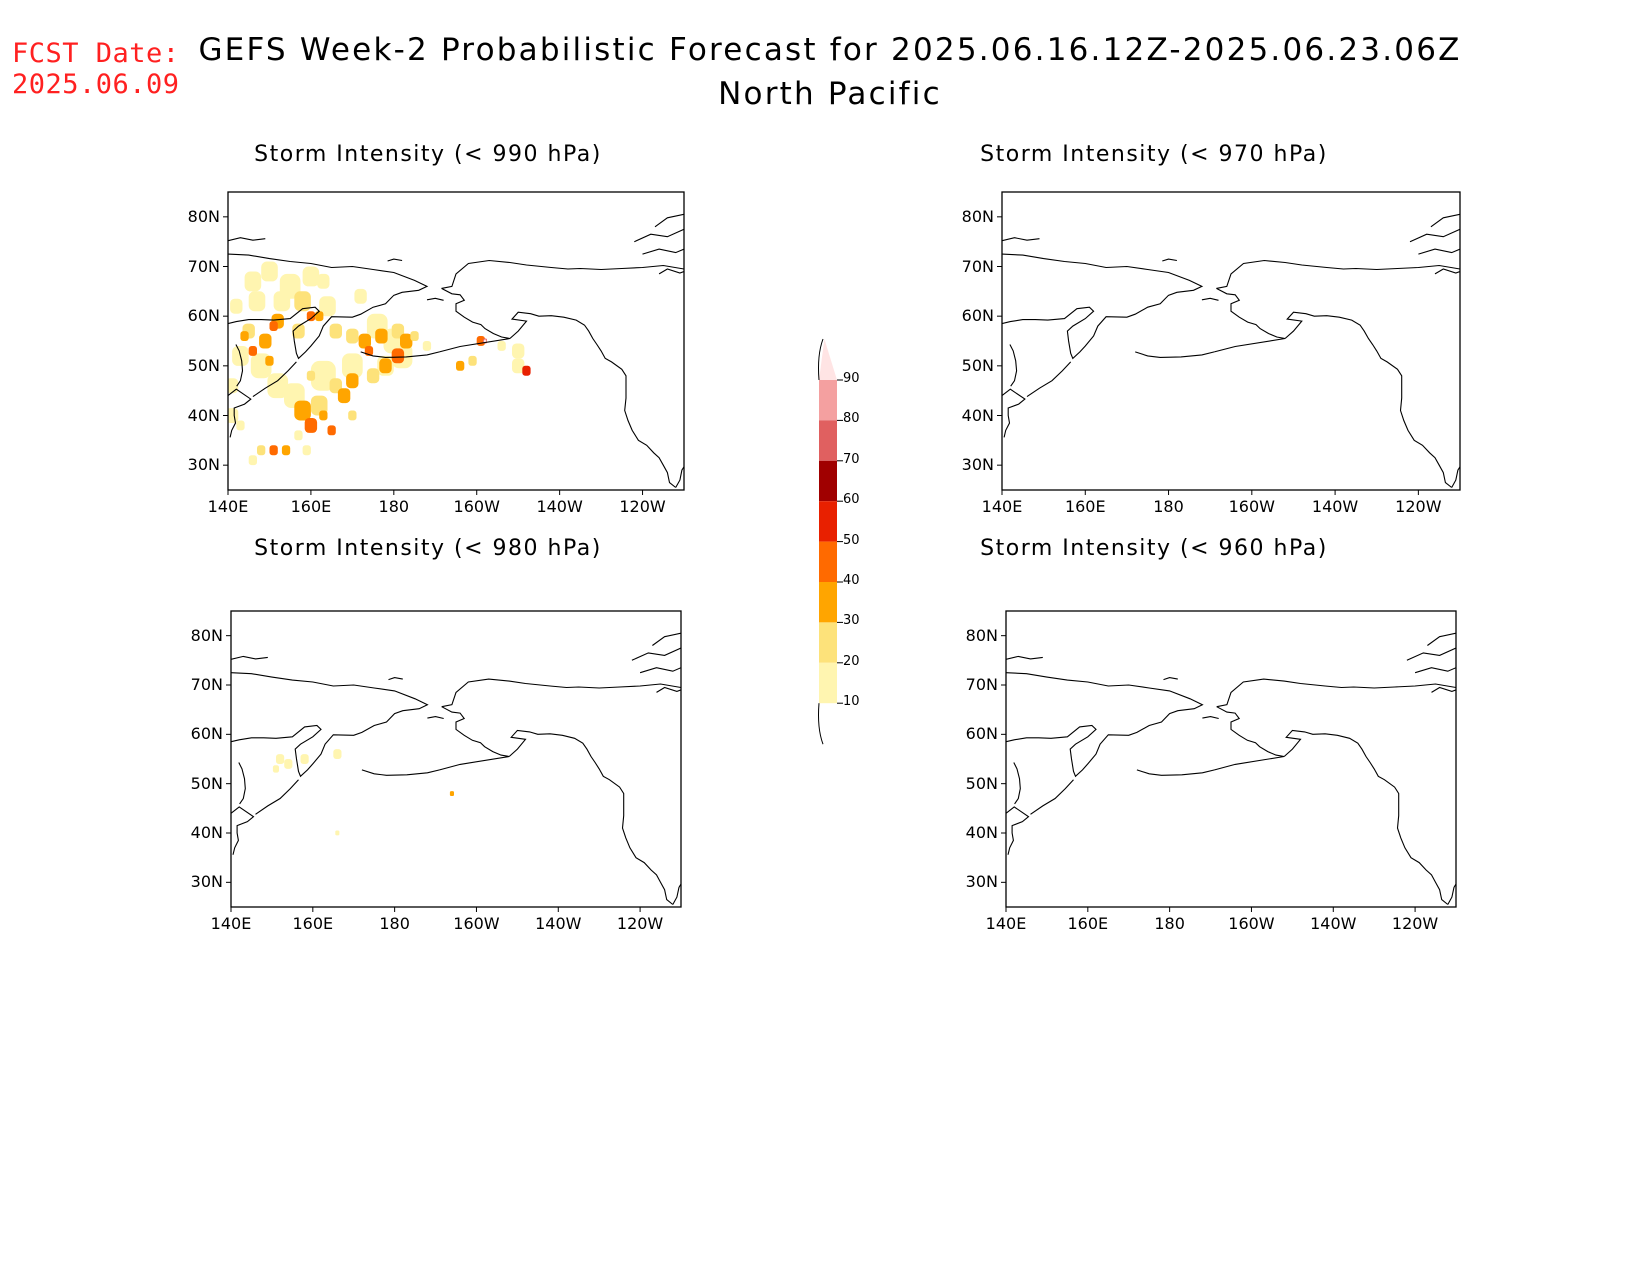  Describe the element at coordinates (1154, 548) in the screenshot. I see `panel-title-960: Storm Intensity (< 960 hPa)` at that location.